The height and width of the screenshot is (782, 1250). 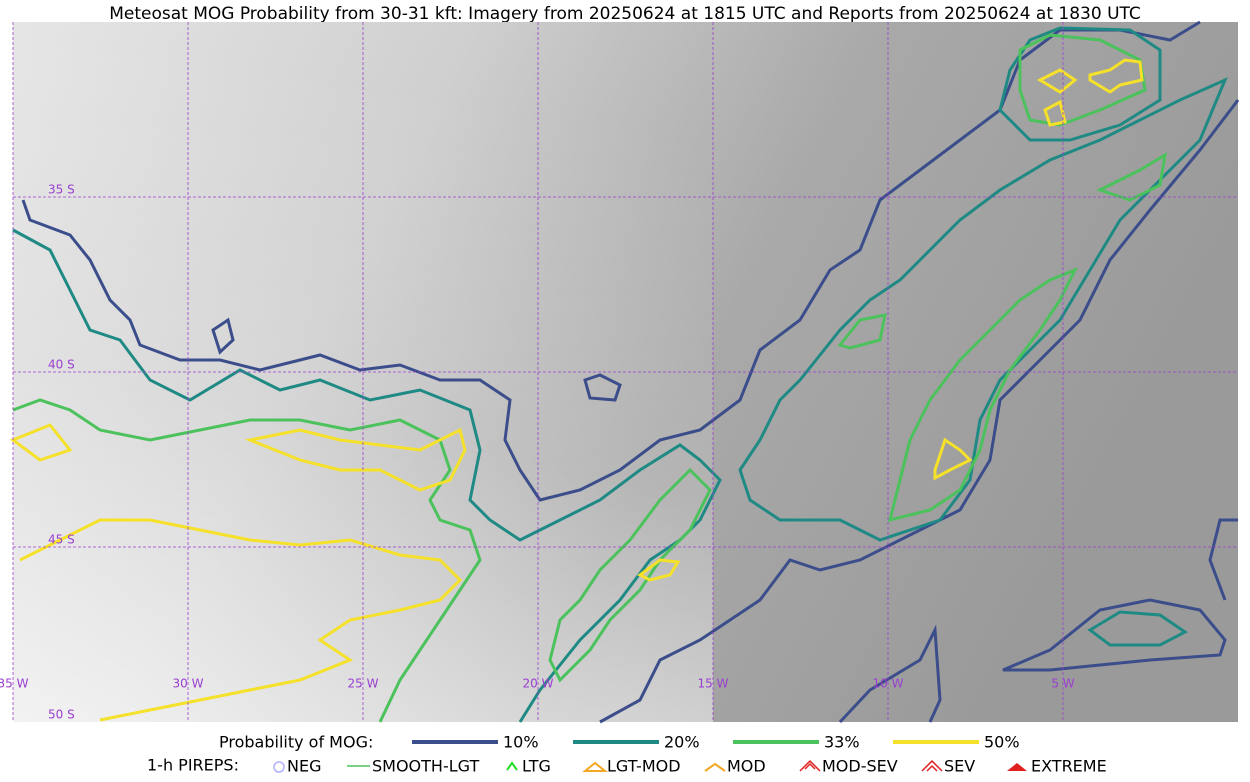 I want to click on legend-label: SMOOTH-LGT, so click(x=425, y=766).